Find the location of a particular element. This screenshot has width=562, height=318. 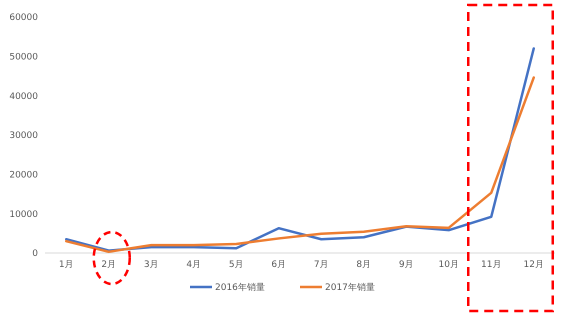

x-tick-label: 5月 is located at coordinates (236, 265).